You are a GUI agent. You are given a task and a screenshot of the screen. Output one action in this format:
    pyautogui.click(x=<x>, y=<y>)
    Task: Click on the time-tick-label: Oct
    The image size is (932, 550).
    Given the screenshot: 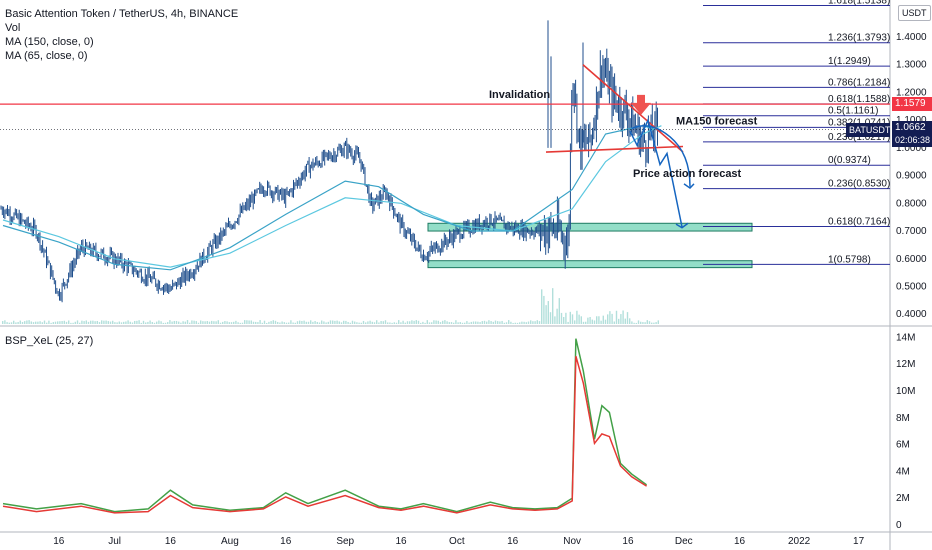 What is the action you would take?
    pyautogui.click(x=457, y=541)
    